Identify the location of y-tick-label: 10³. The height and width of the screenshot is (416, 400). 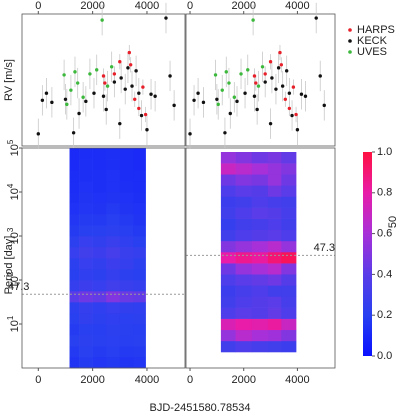
(13, 235).